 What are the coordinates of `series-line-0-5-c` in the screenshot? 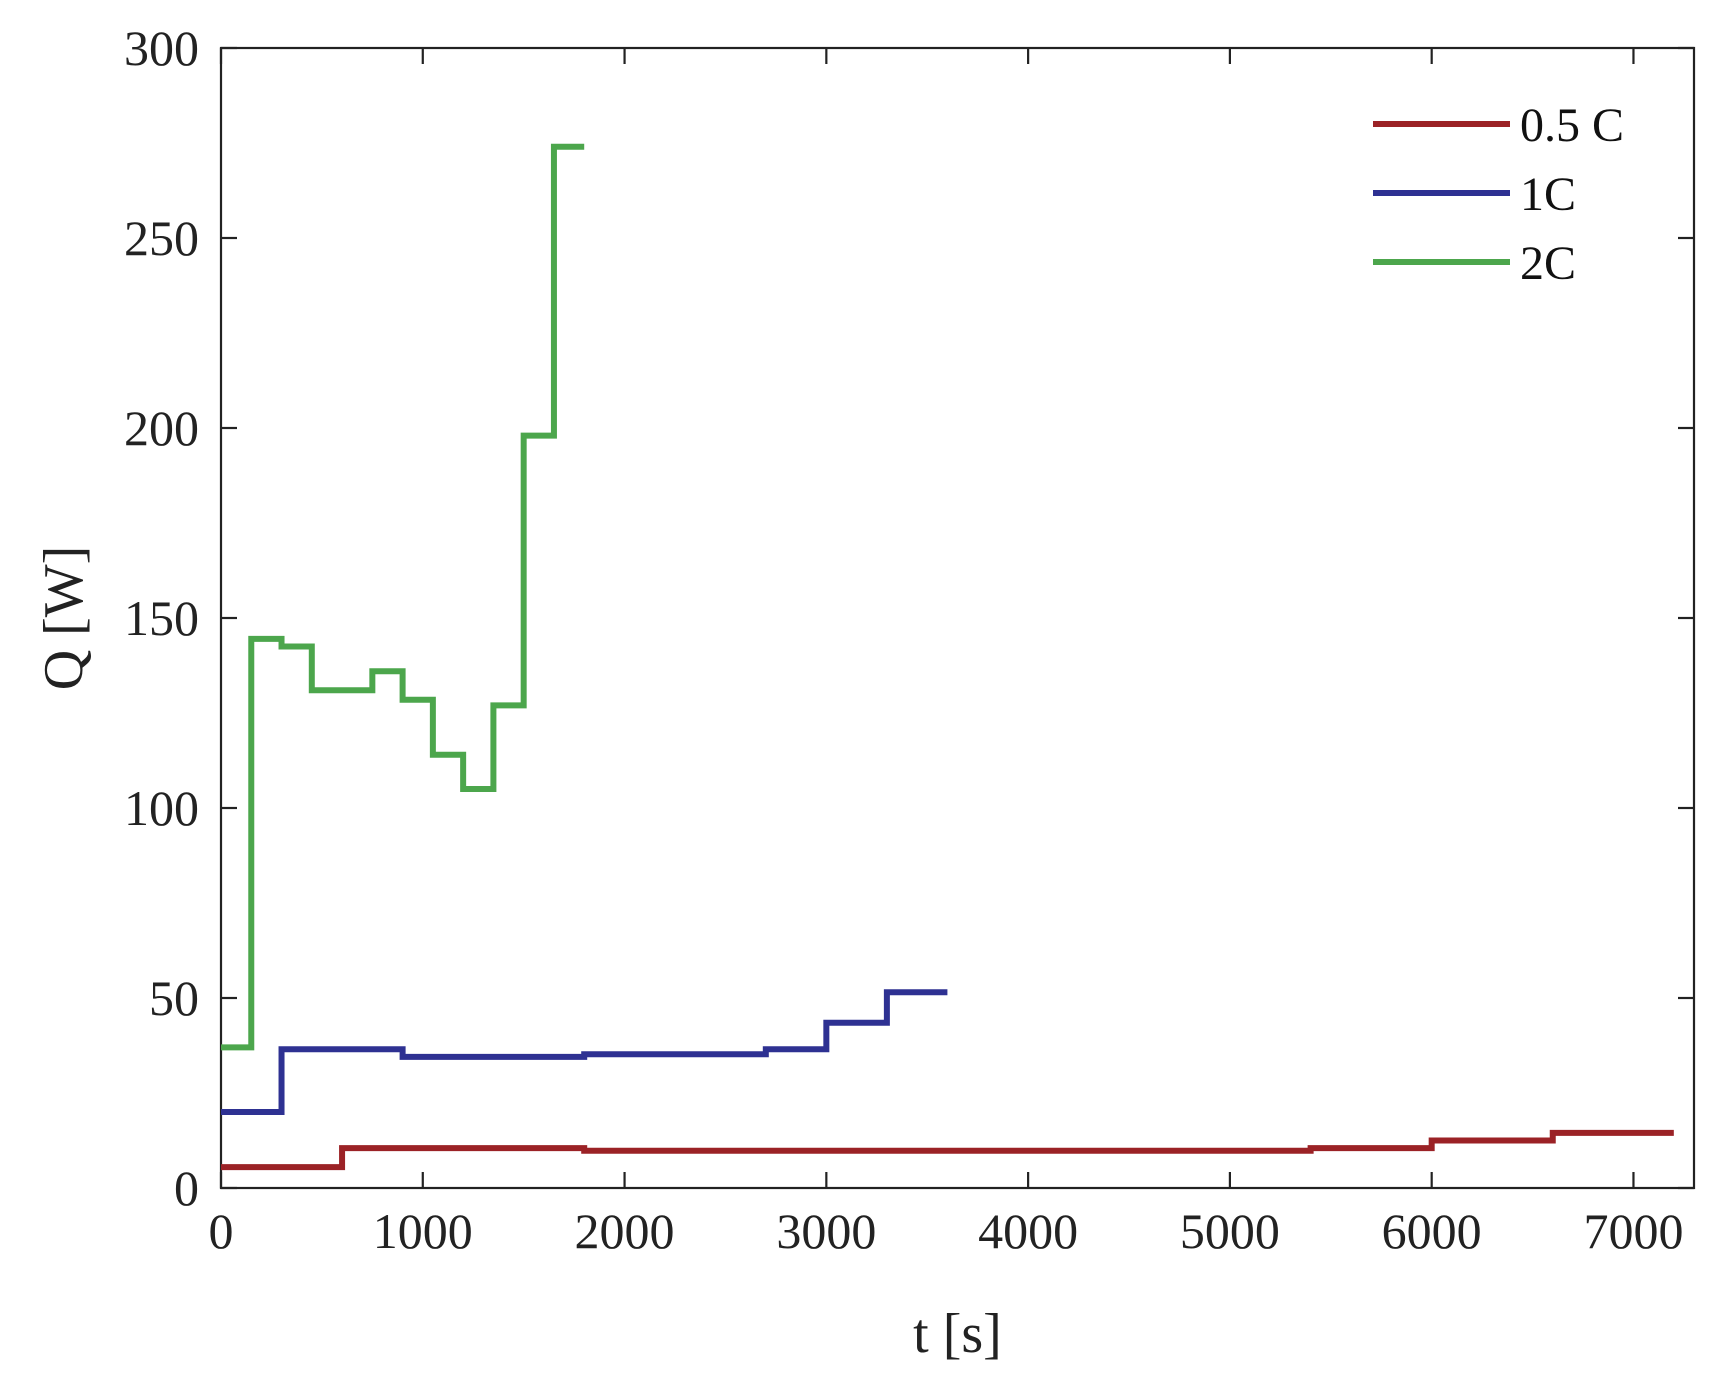 It's located at (947, 1150).